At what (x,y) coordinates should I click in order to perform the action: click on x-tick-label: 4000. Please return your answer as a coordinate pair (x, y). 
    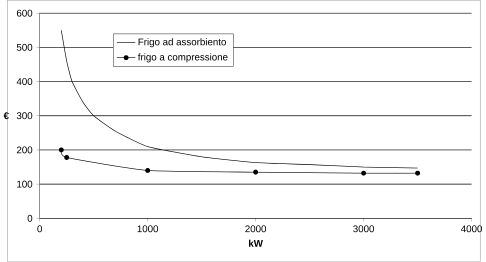
    Looking at the image, I should click on (471, 229).